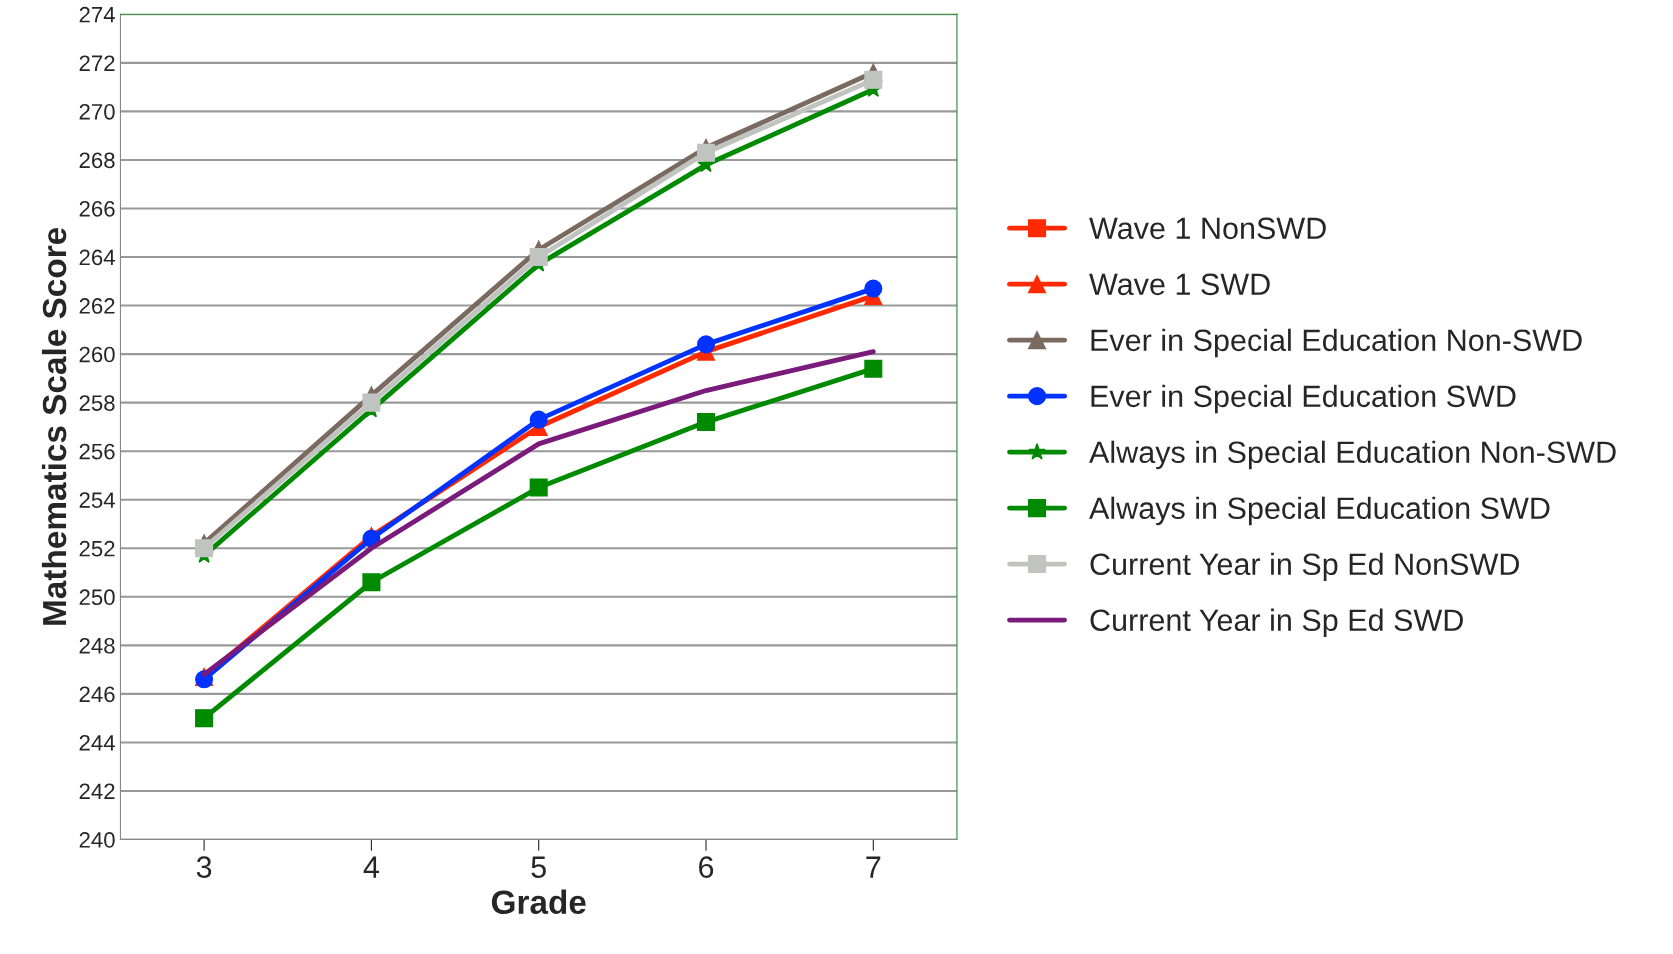 This screenshot has height=954, width=1673. What do you see at coordinates (97, 160) in the screenshot?
I see `y-tick-label: 268` at bounding box center [97, 160].